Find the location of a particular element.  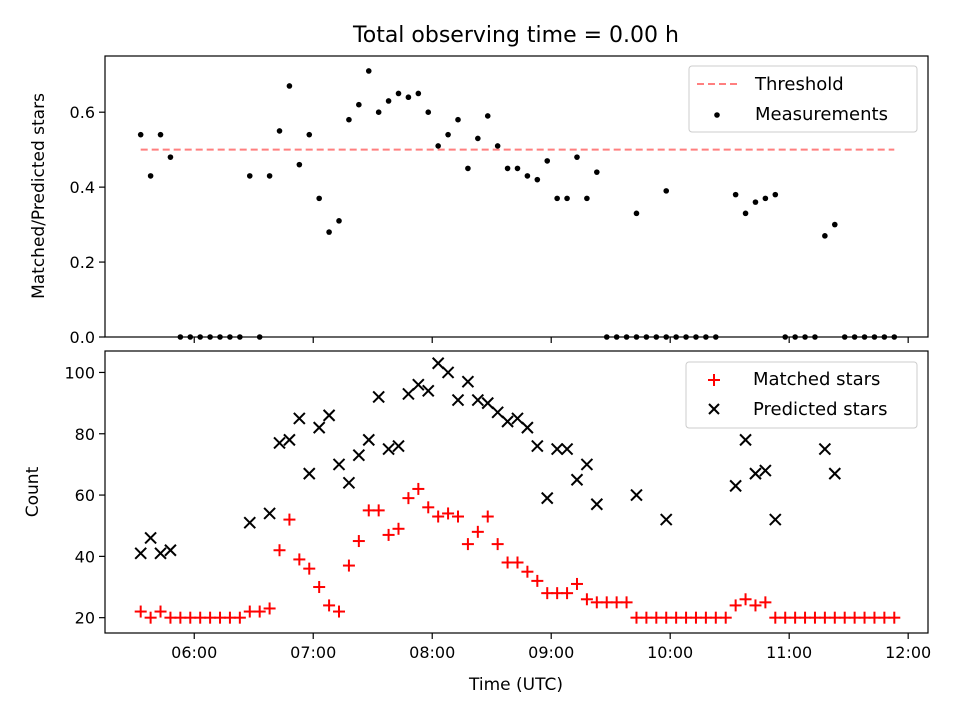

x-axis-label: Time (UTC) is located at coordinates (515, 685).